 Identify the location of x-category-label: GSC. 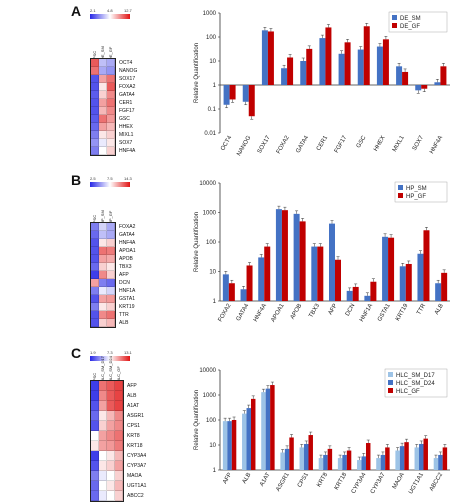
(362, 141).